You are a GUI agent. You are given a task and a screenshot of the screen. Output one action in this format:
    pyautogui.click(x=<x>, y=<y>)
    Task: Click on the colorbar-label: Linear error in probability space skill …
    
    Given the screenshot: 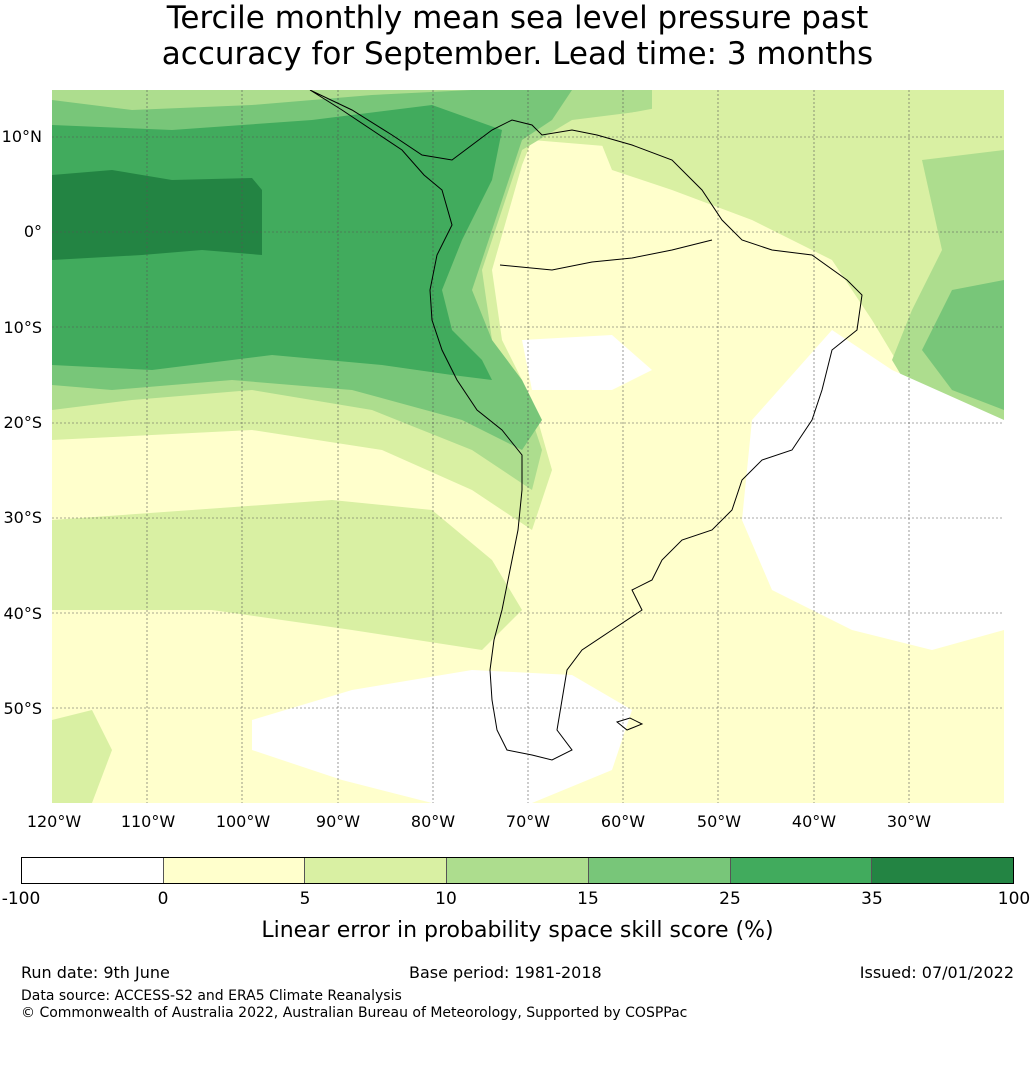 What is the action you would take?
    pyautogui.click(x=517, y=930)
    